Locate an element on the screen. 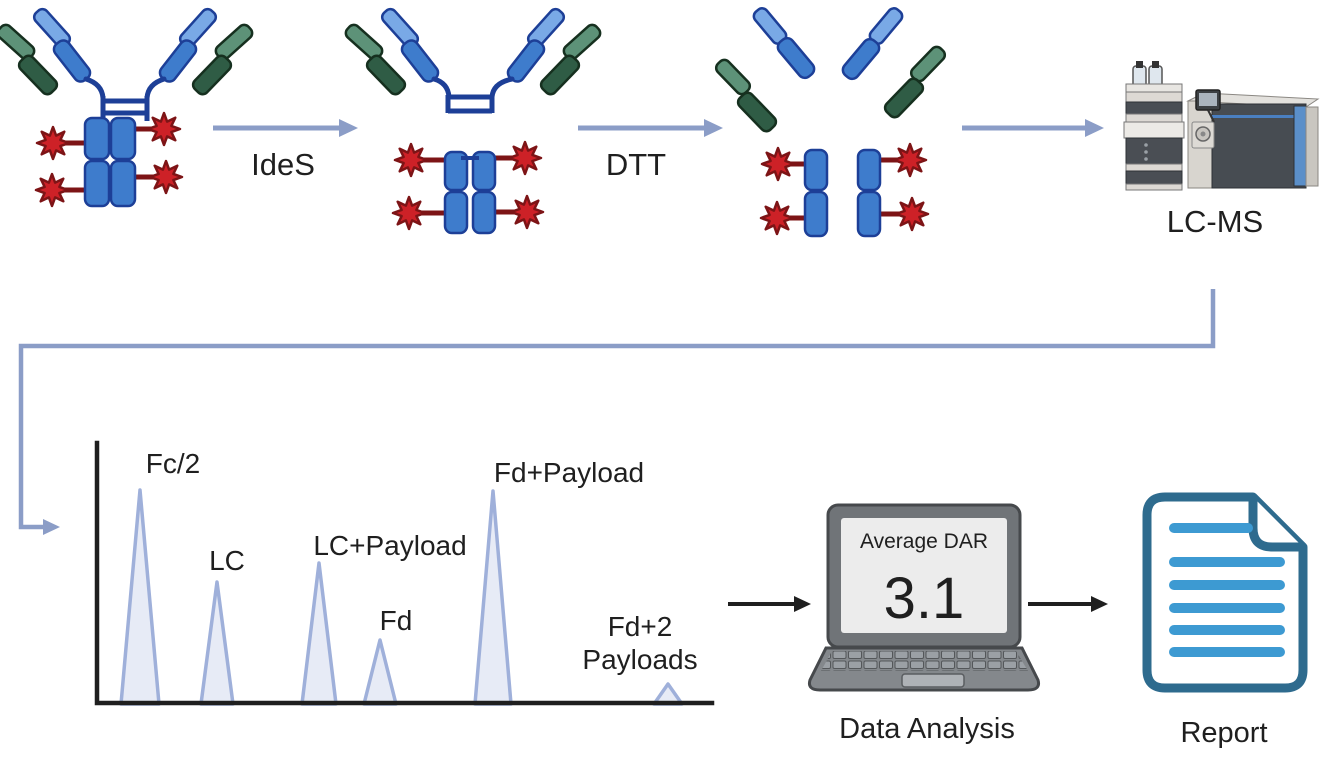 The height and width of the screenshot is (757, 1327). analysis-to-report-arrow-icon is located at coordinates (1068, 604).